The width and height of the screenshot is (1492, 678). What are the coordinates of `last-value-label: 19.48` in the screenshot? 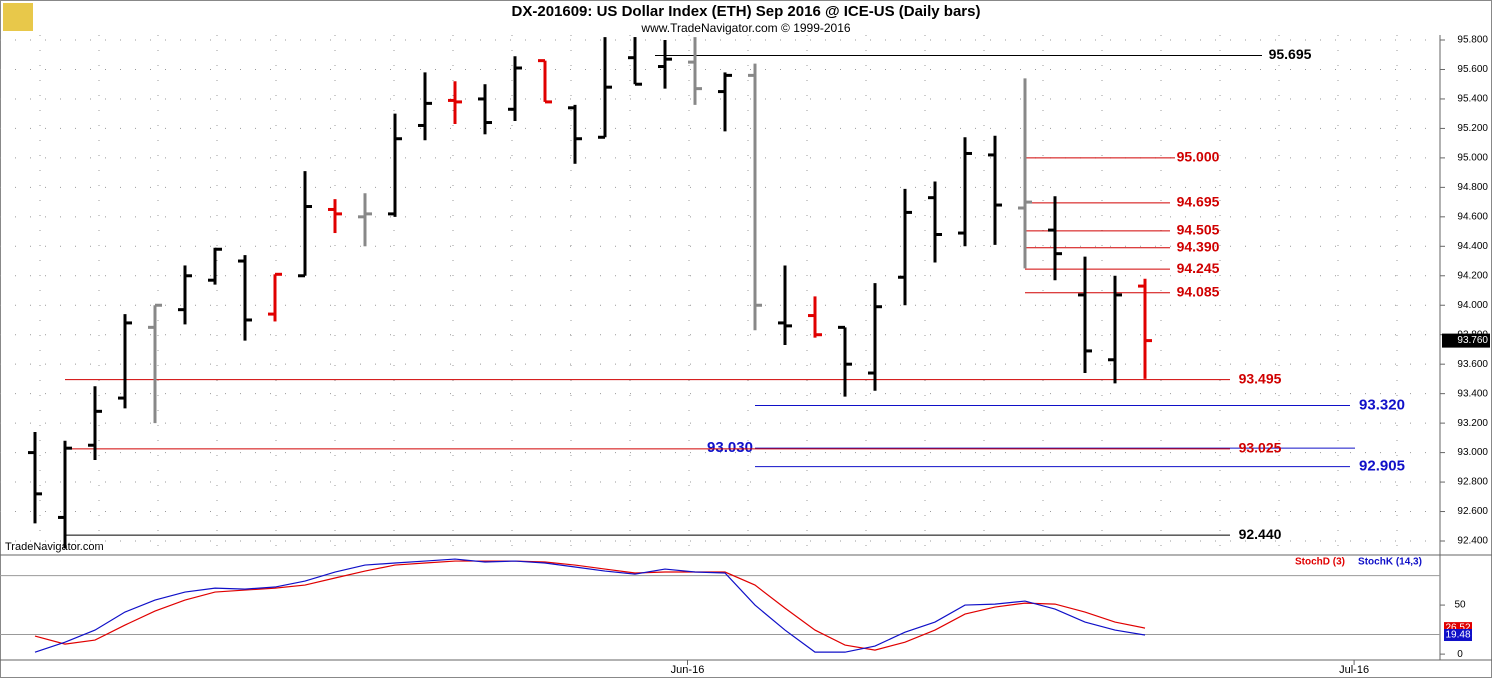 It's located at (1457, 635).